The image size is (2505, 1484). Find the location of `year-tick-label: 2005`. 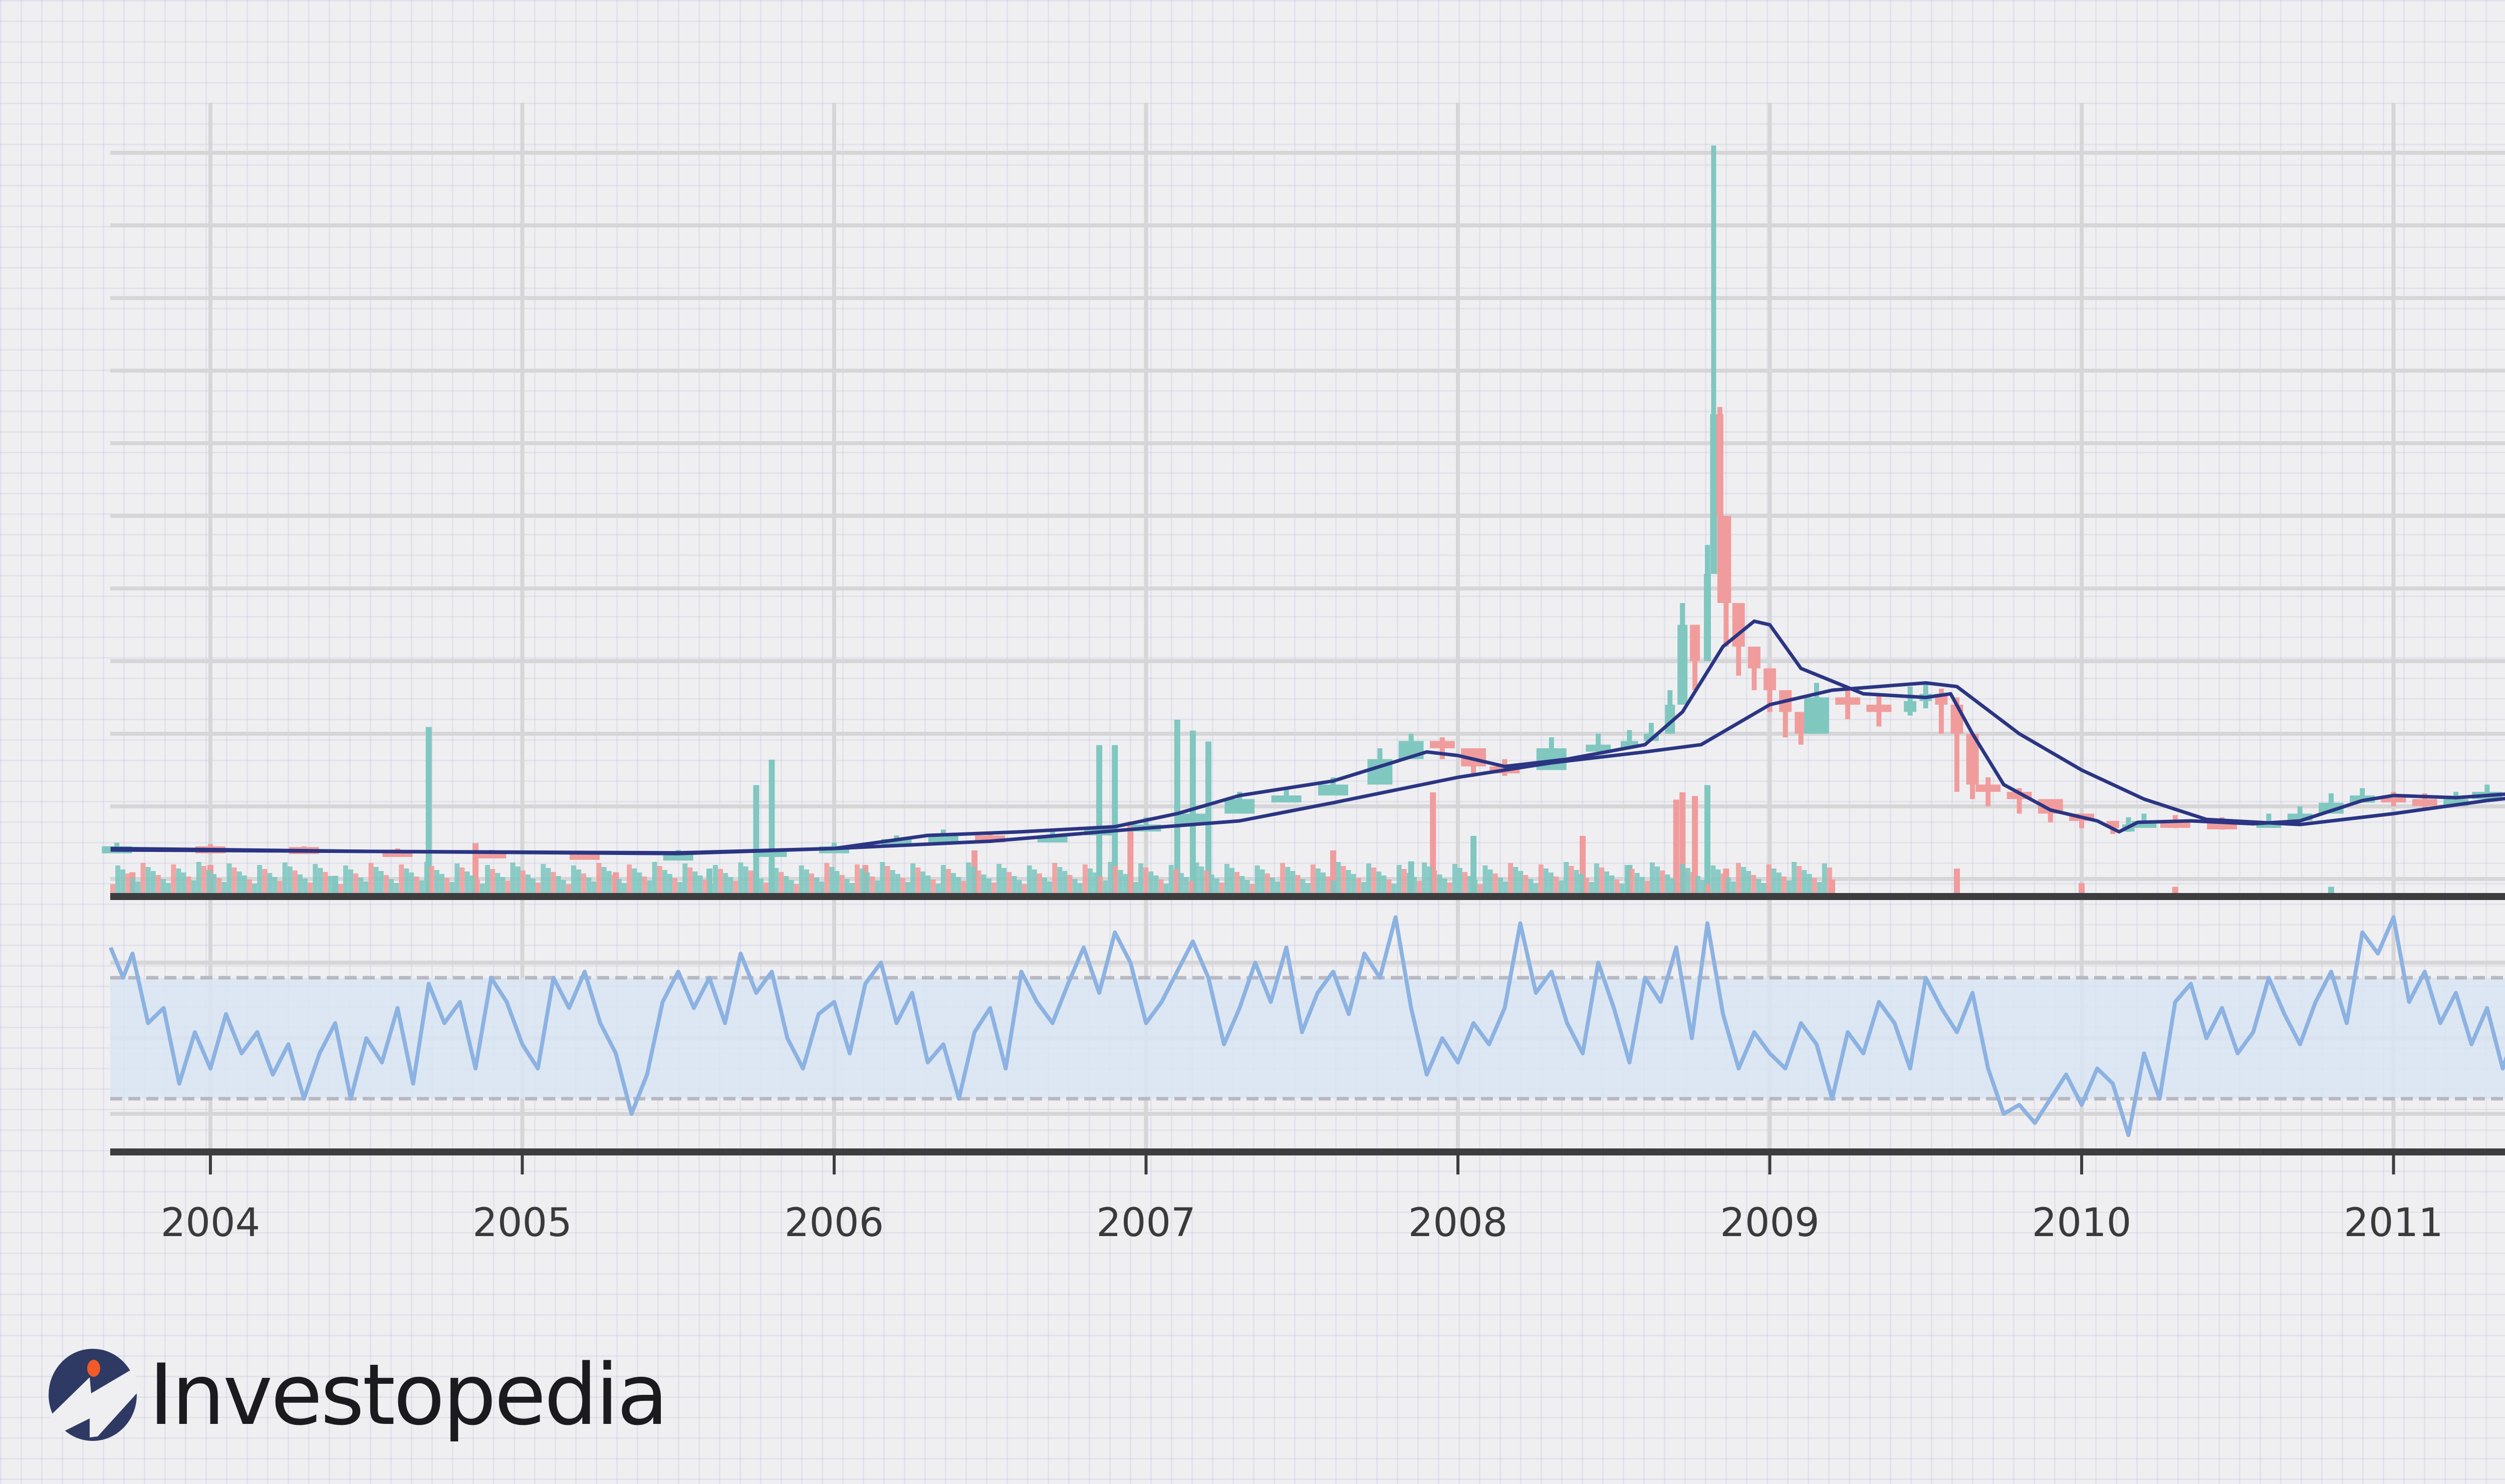

year-tick-label: 2005 is located at coordinates (522, 1223).